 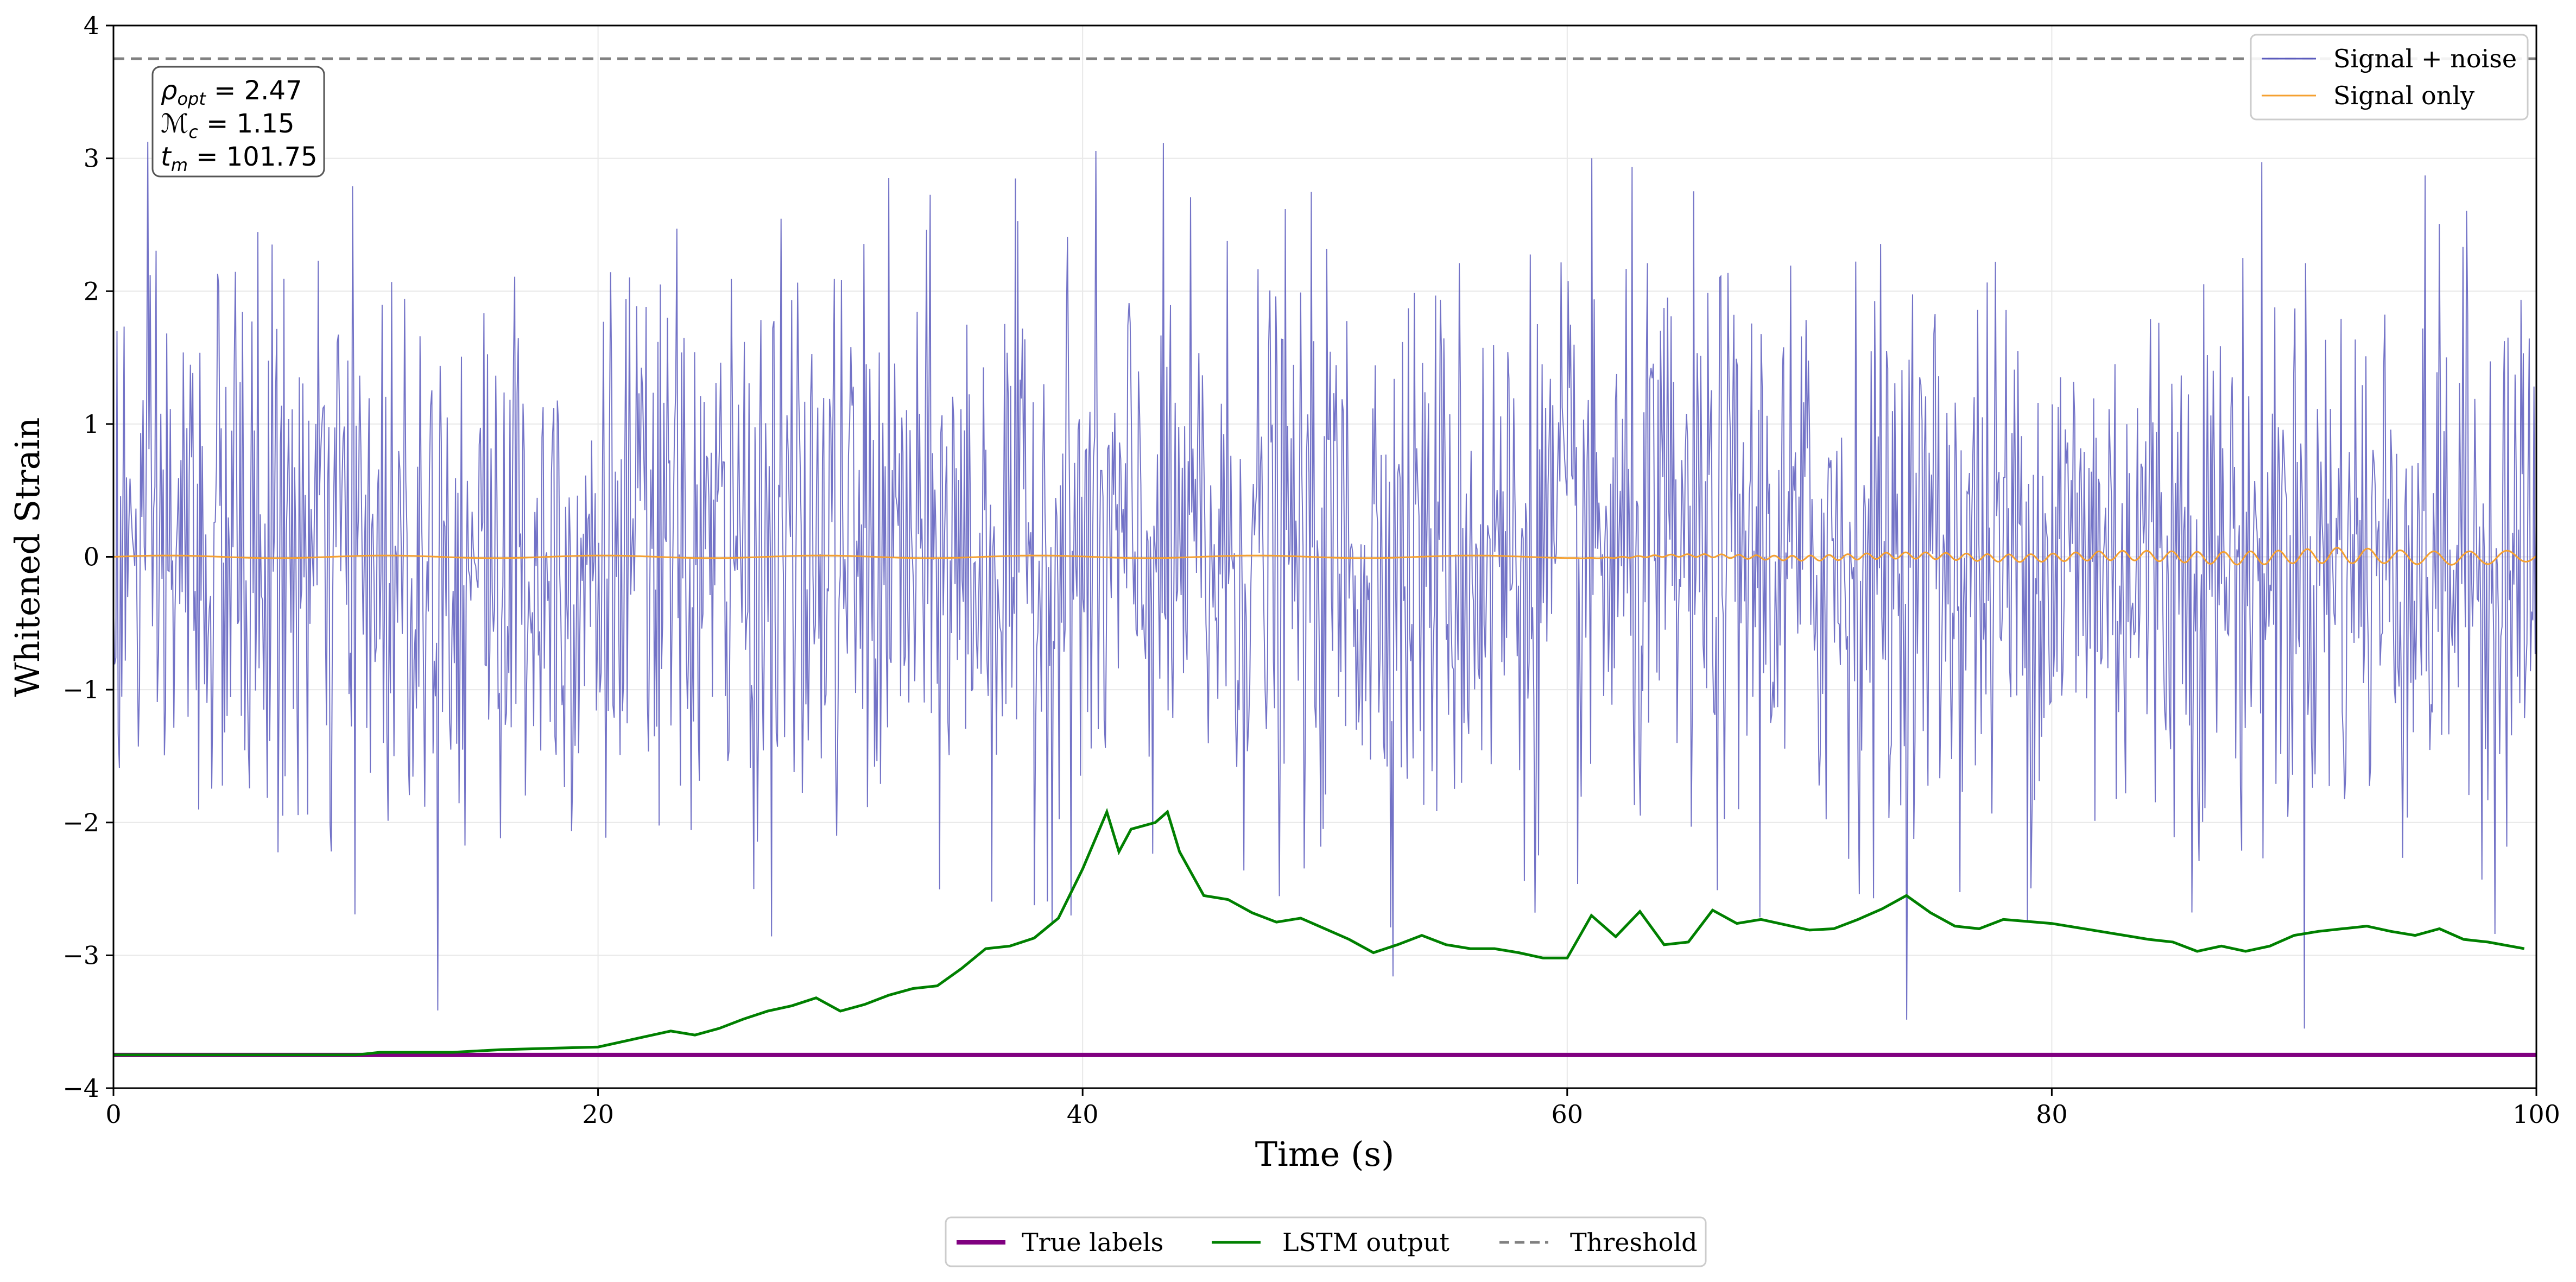 I want to click on legend-lower: True labels LSTM output Threshold, so click(x=1326, y=1241).